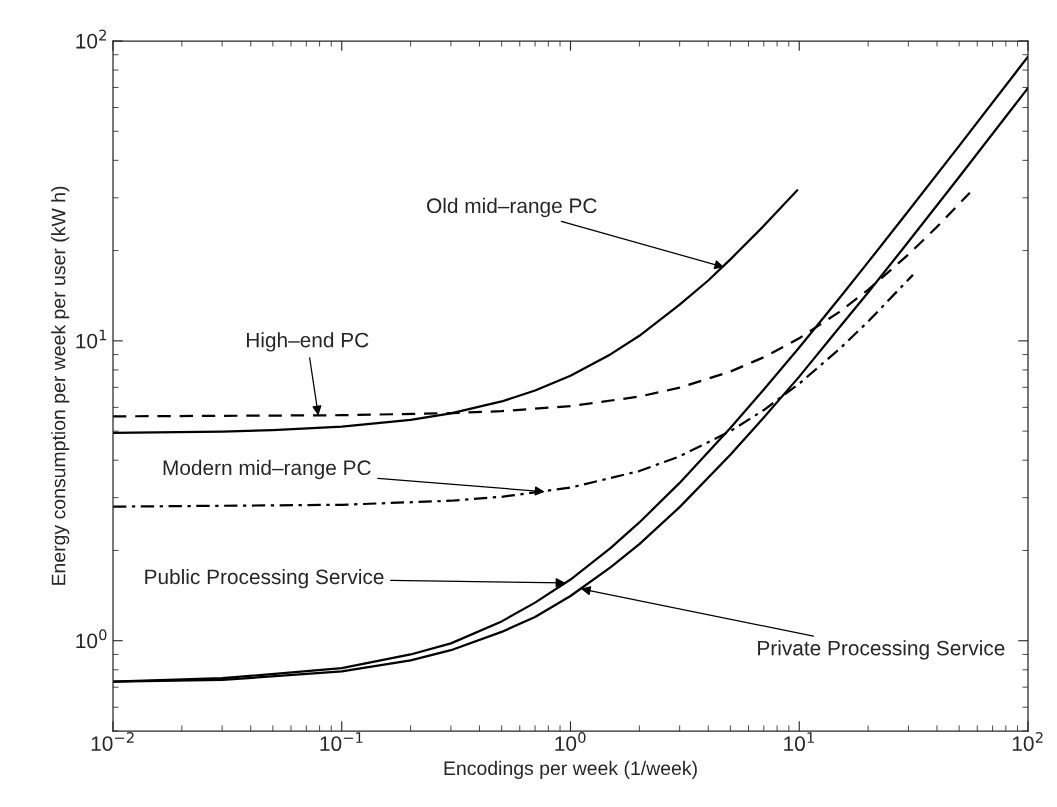 This screenshot has height=807, width=1057. Describe the element at coordinates (112, 741) in the screenshot. I see `x-tick-label: 10$^{−2}$` at that location.